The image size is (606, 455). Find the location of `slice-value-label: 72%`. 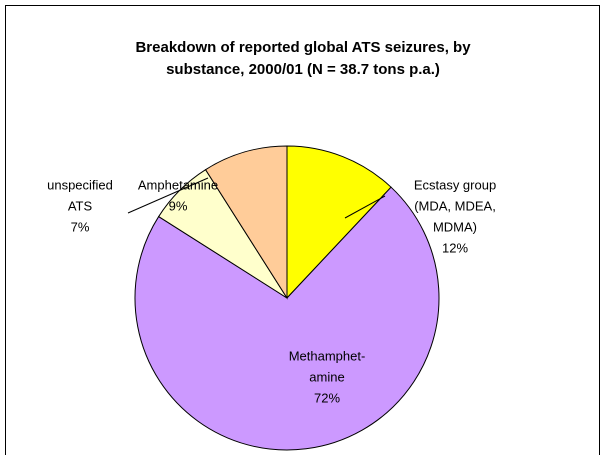

slice-value-label: 72% is located at coordinates (327, 397).